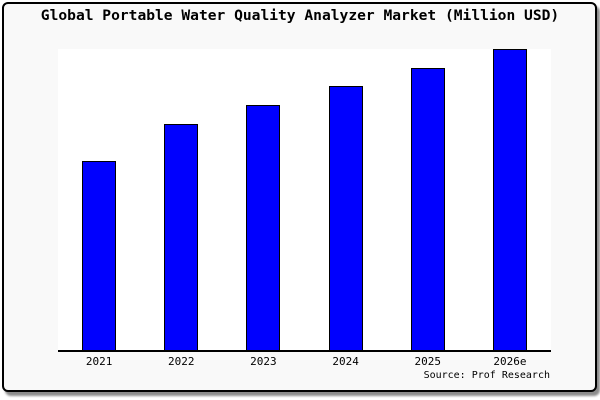 This screenshot has width=600, height=400. I want to click on bar-2025, so click(427, 208).